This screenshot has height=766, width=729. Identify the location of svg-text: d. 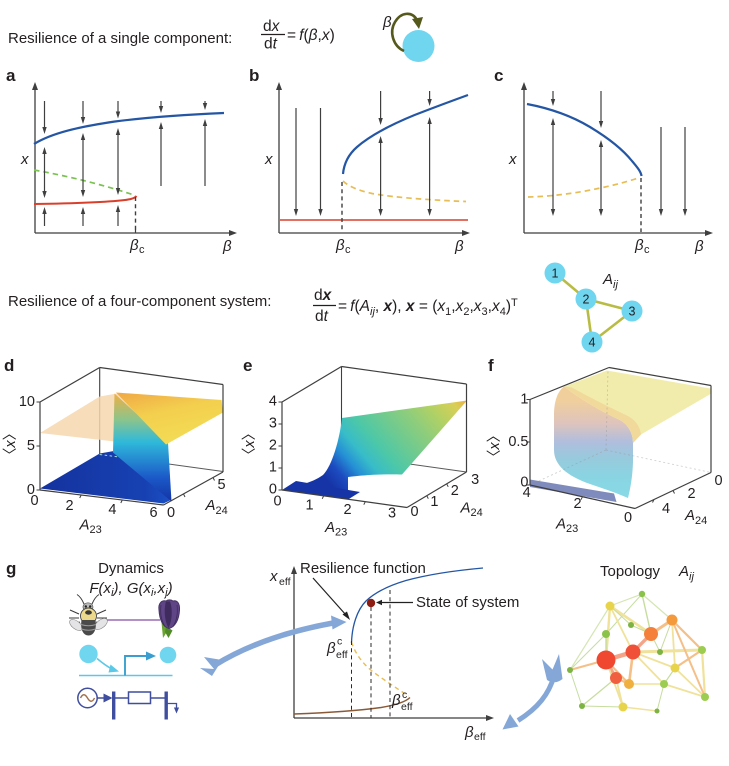
(9, 365).